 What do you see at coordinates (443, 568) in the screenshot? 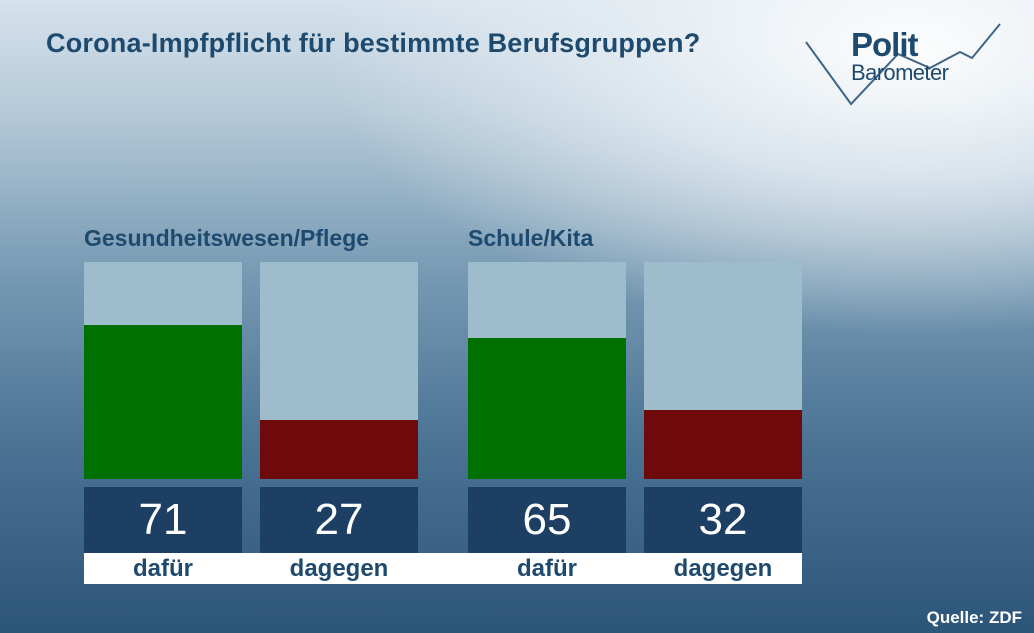
I see `category-label-strip` at bounding box center [443, 568].